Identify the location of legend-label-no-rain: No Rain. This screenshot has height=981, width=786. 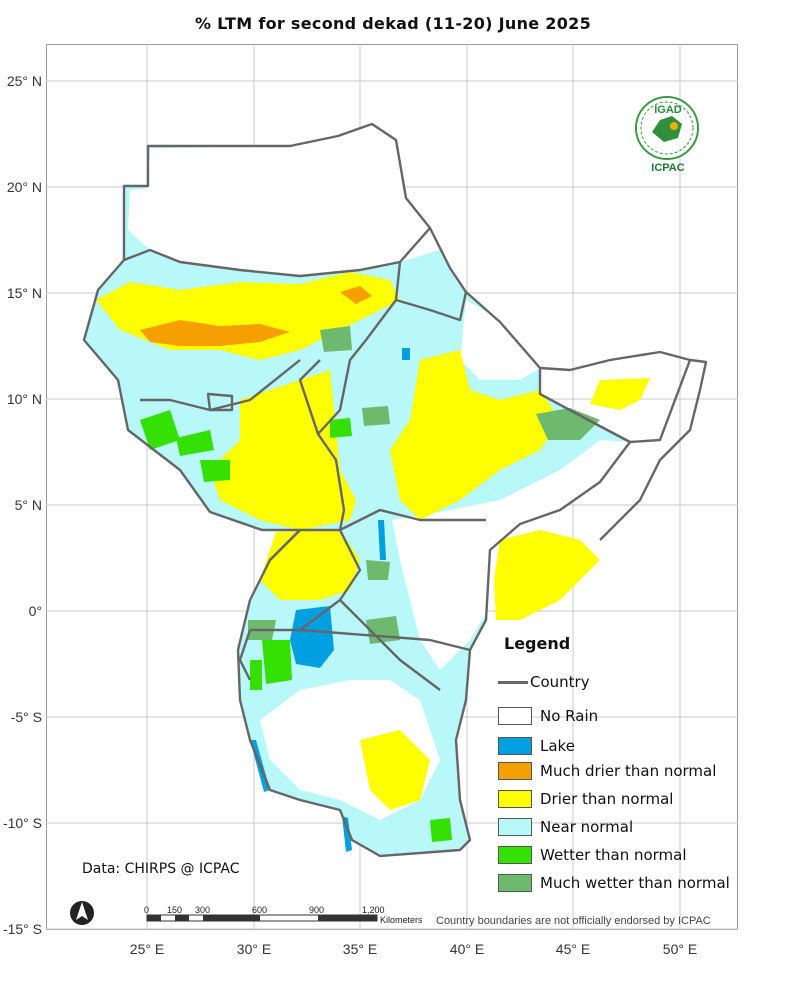
(569, 716).